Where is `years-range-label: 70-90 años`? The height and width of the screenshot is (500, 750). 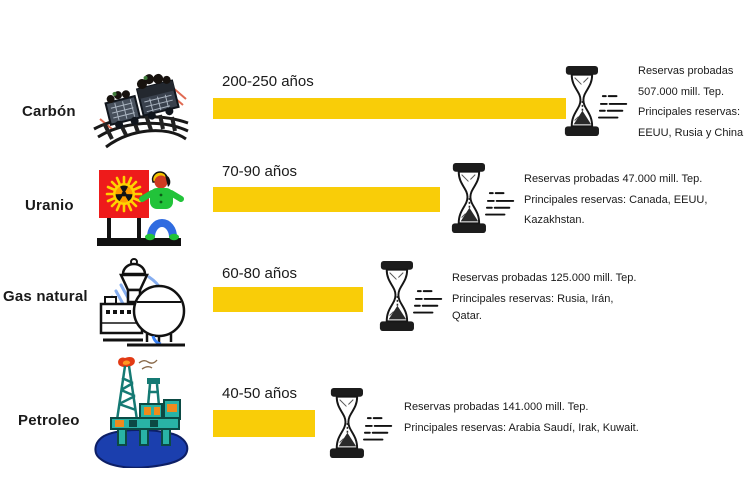 years-range-label: 70-90 años is located at coordinates (260, 171).